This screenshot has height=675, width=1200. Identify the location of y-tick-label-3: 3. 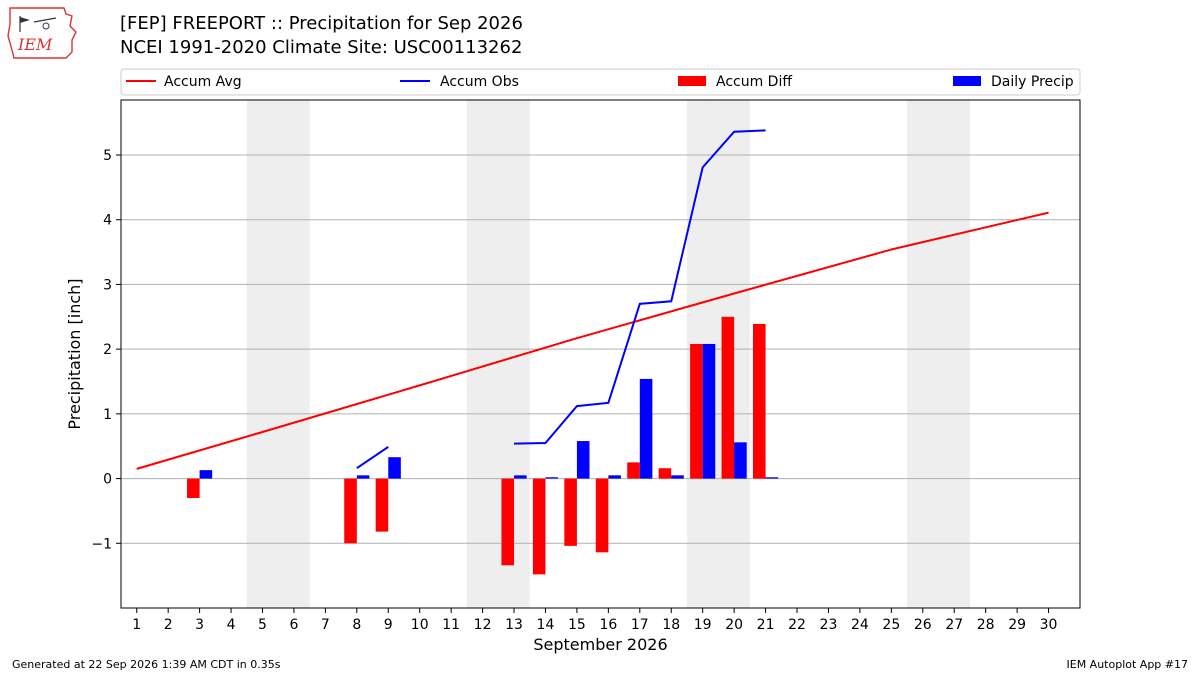
(107, 285).